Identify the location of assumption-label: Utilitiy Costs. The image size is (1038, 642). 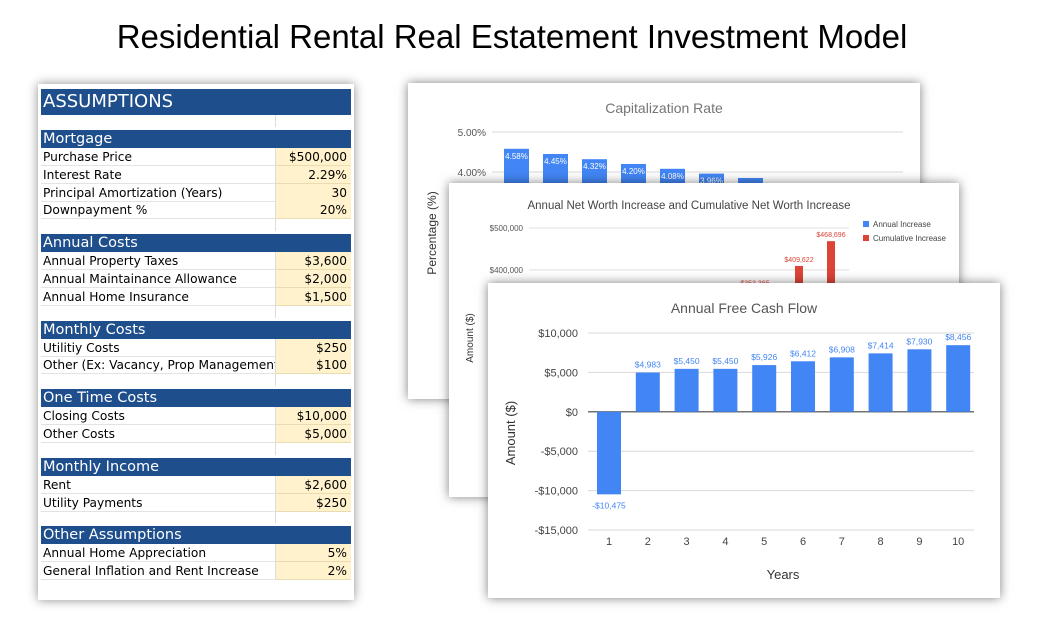
(158, 348).